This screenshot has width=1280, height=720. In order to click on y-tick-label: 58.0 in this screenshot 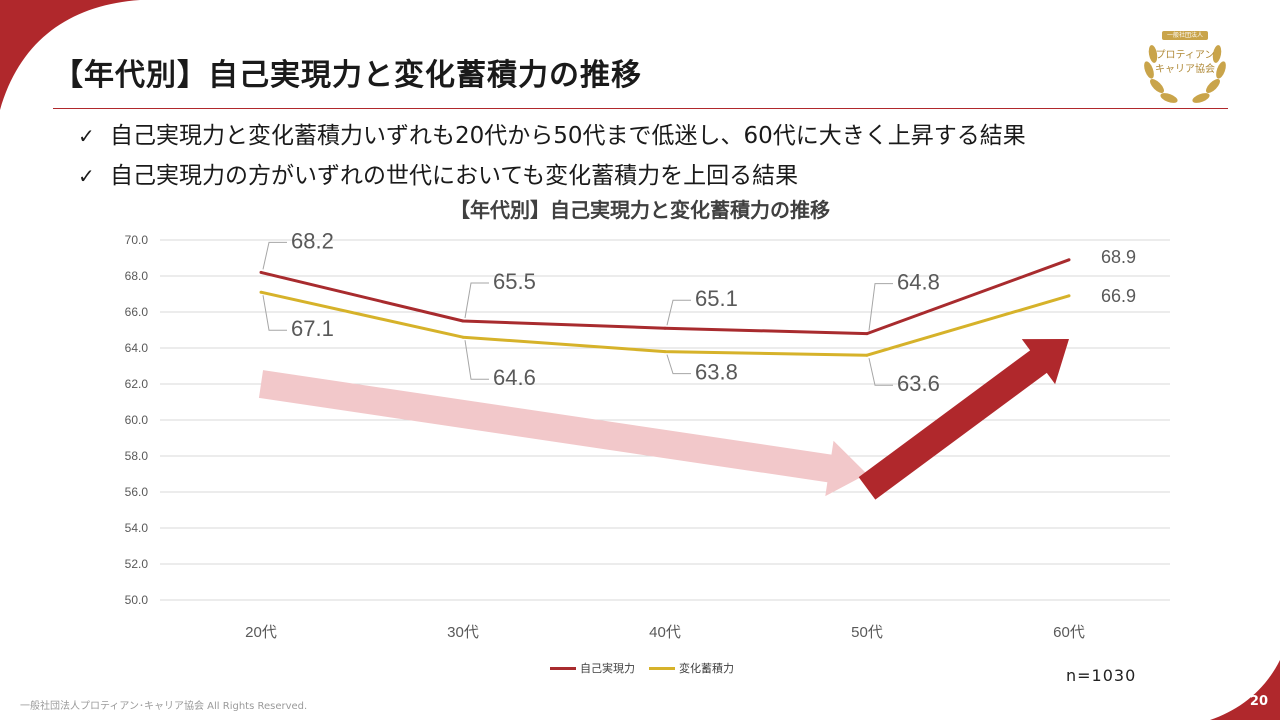, I will do `click(137, 456)`.